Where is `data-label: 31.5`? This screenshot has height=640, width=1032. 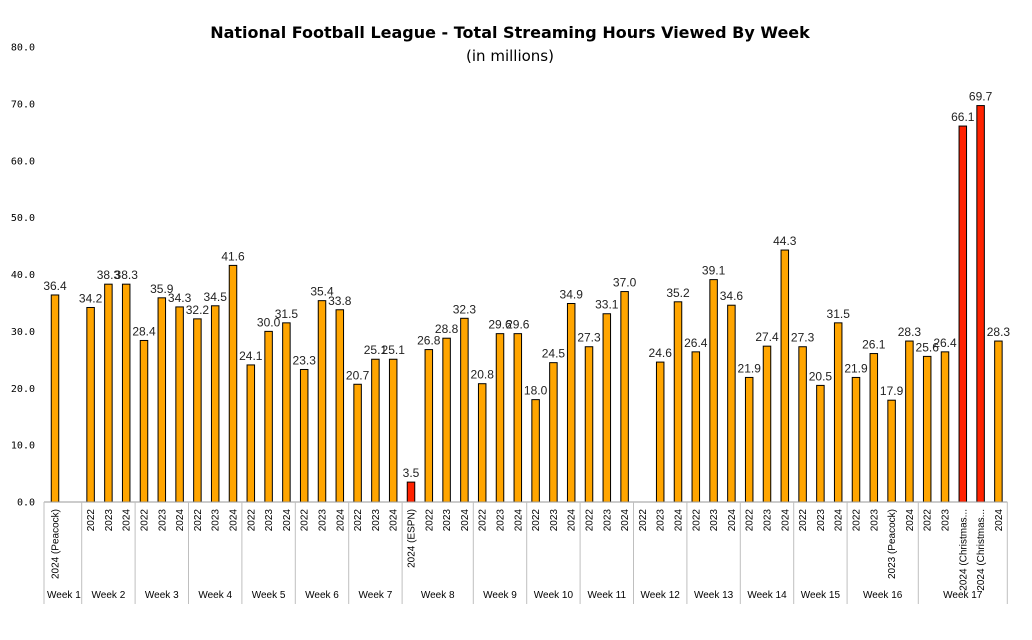
data-label: 31.5 is located at coordinates (839, 314).